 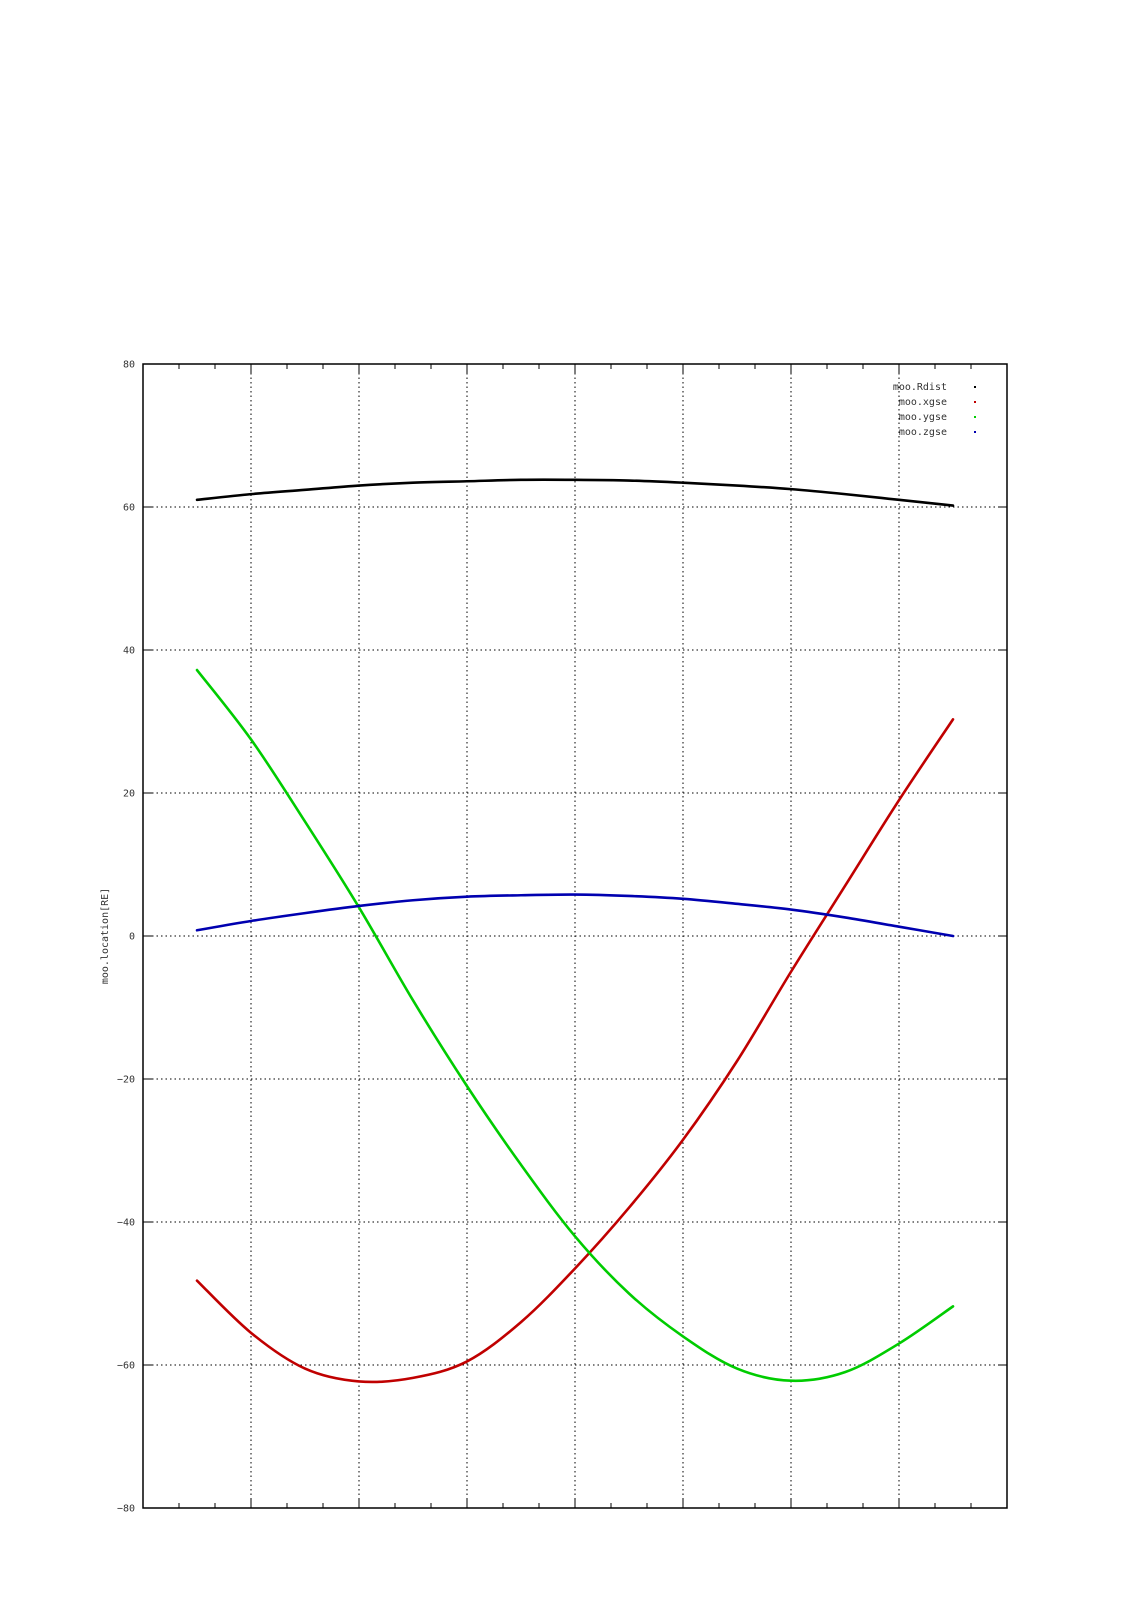 What do you see at coordinates (575, 492) in the screenshot?
I see `series-line-moo-rdist` at bounding box center [575, 492].